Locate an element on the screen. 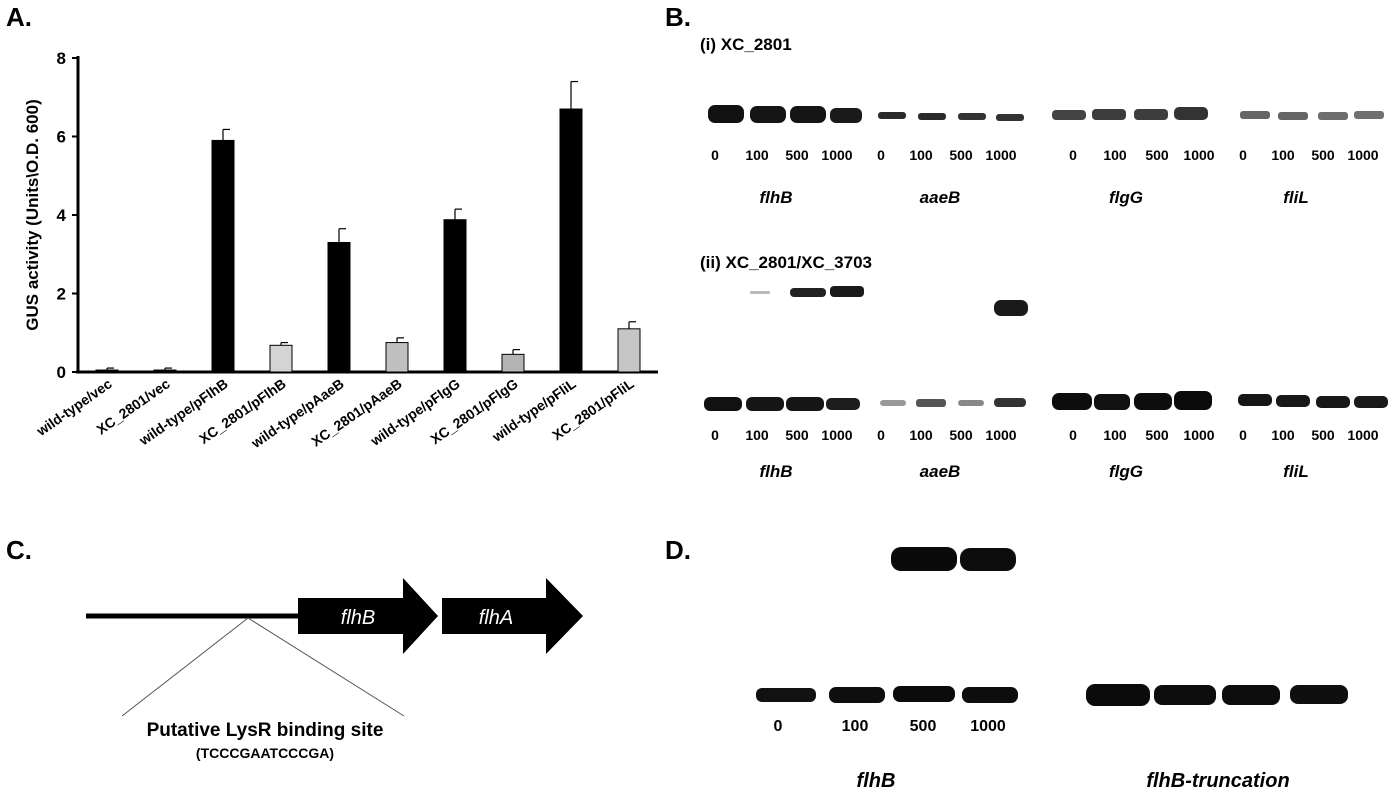 This screenshot has height=800, width=1392. panel-letter-b: B. is located at coordinates (678, 17).